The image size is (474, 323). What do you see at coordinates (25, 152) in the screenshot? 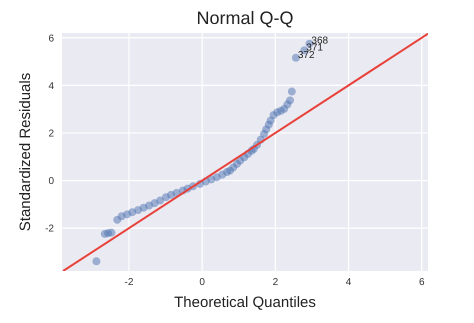
I see `y-axis-title: Standardized Residuals` at bounding box center [25, 152].